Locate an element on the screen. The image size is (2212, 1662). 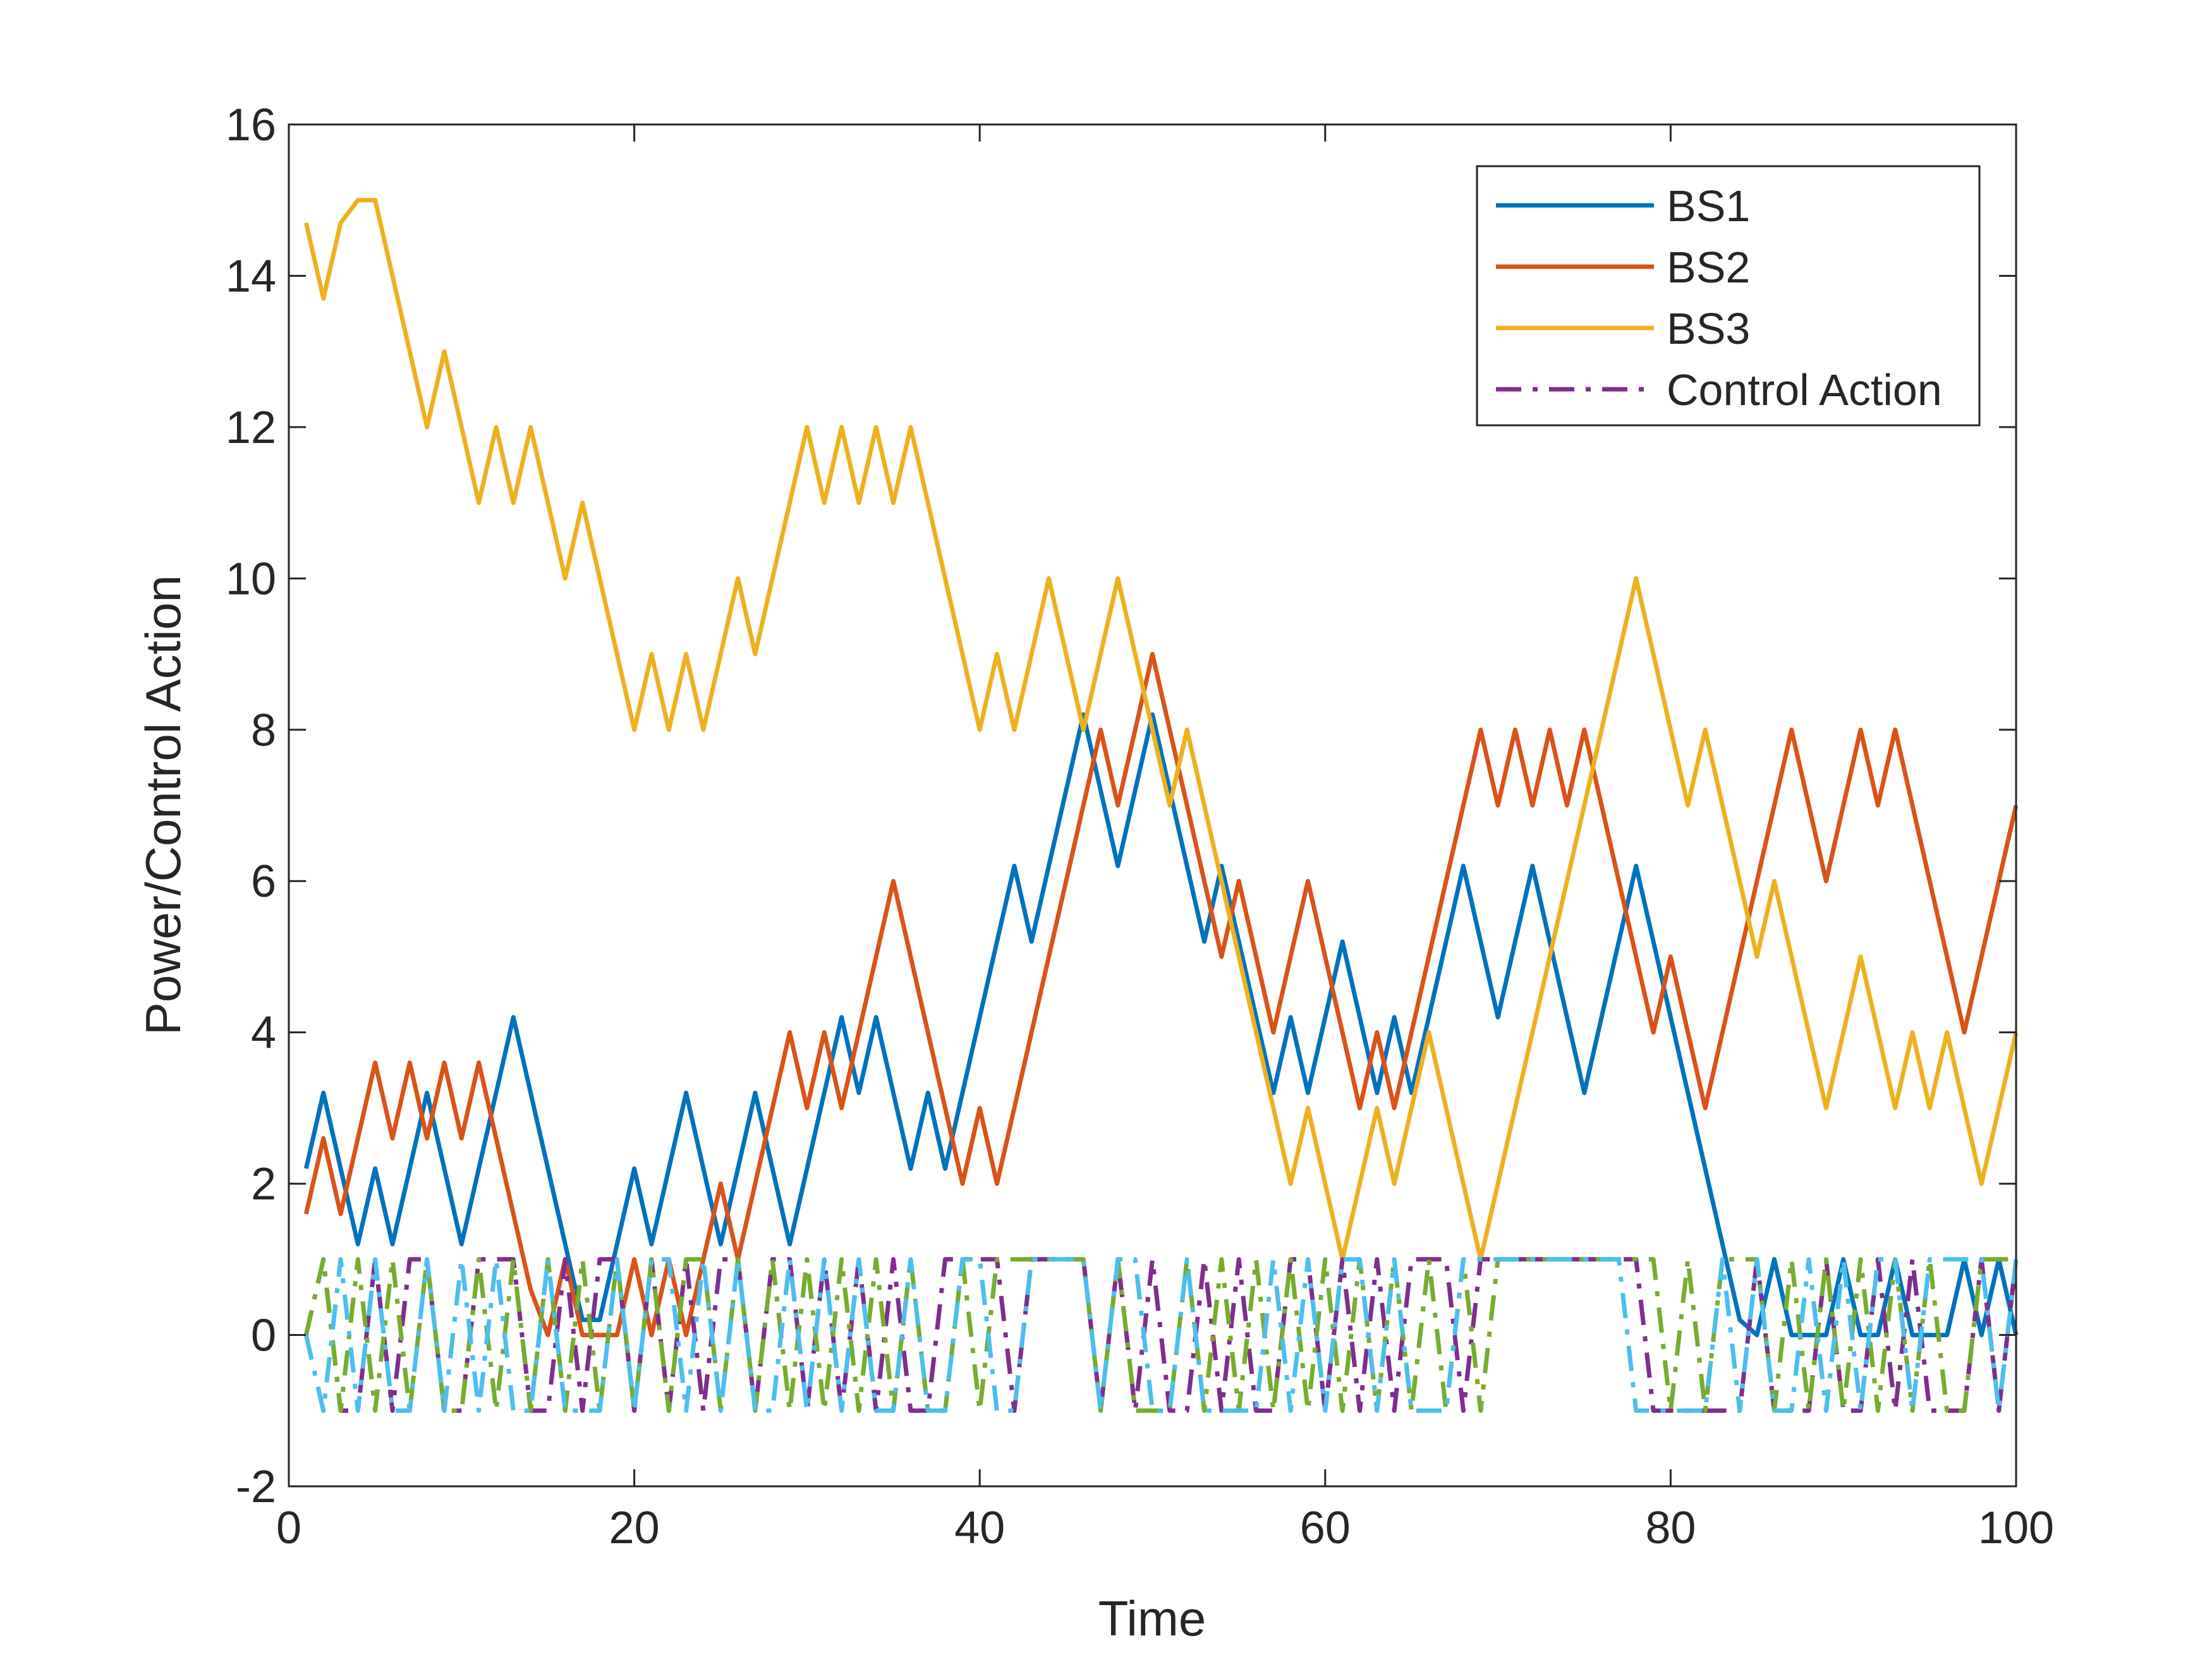
y-tick-label: -2 is located at coordinates (256, 1487).